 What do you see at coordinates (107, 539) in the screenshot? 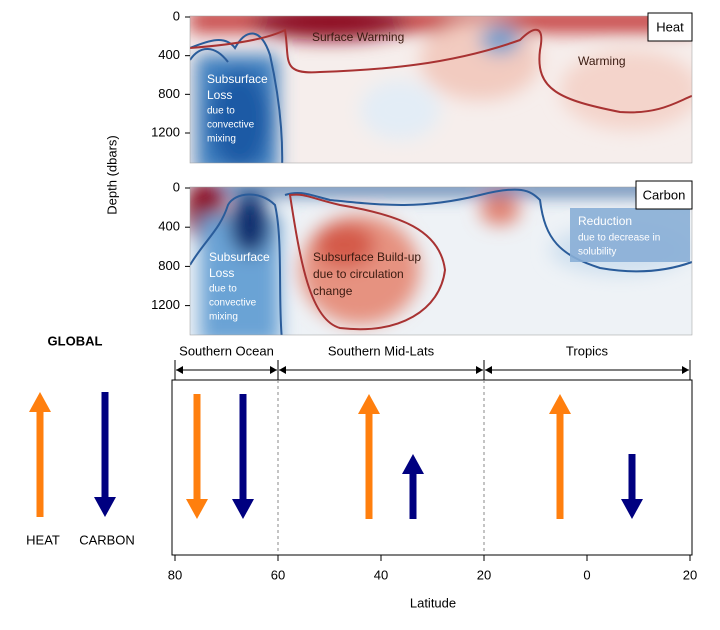
I see `legend-label: CARBON` at bounding box center [107, 539].